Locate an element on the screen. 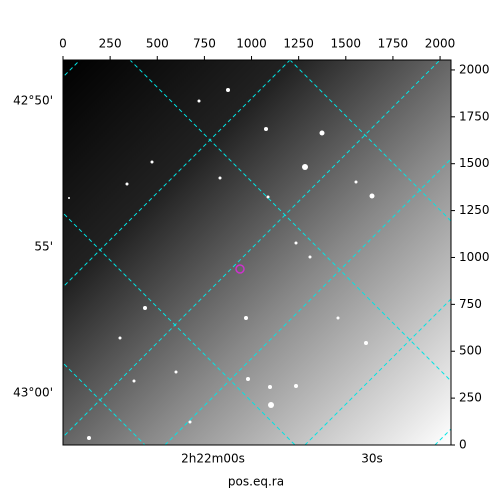 The height and width of the screenshot is (504, 500). y-tick-label: 1750 is located at coordinates (474, 116).